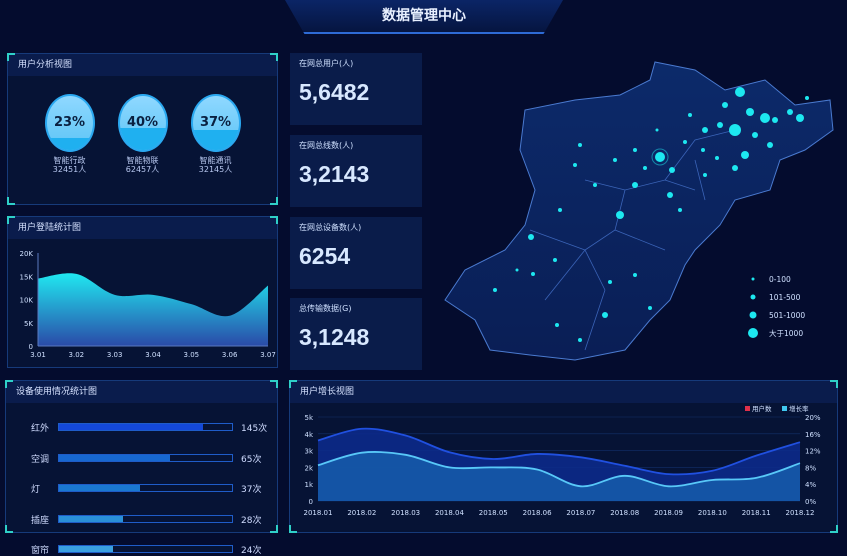  I want to click on x-tick-label: 3.06, so click(230, 355).